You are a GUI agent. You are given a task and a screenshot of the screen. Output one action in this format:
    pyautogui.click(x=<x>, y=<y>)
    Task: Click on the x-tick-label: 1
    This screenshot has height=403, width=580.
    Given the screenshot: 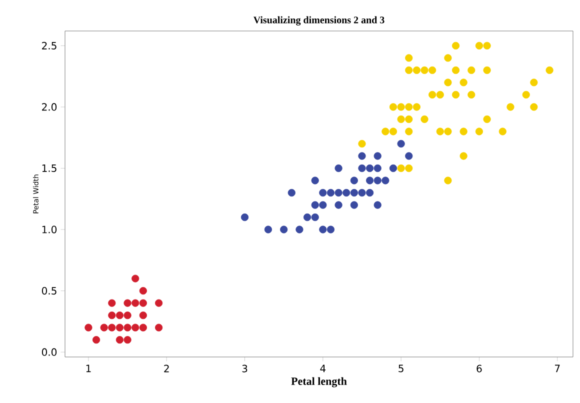 What is the action you would take?
    pyautogui.click(x=88, y=368)
    